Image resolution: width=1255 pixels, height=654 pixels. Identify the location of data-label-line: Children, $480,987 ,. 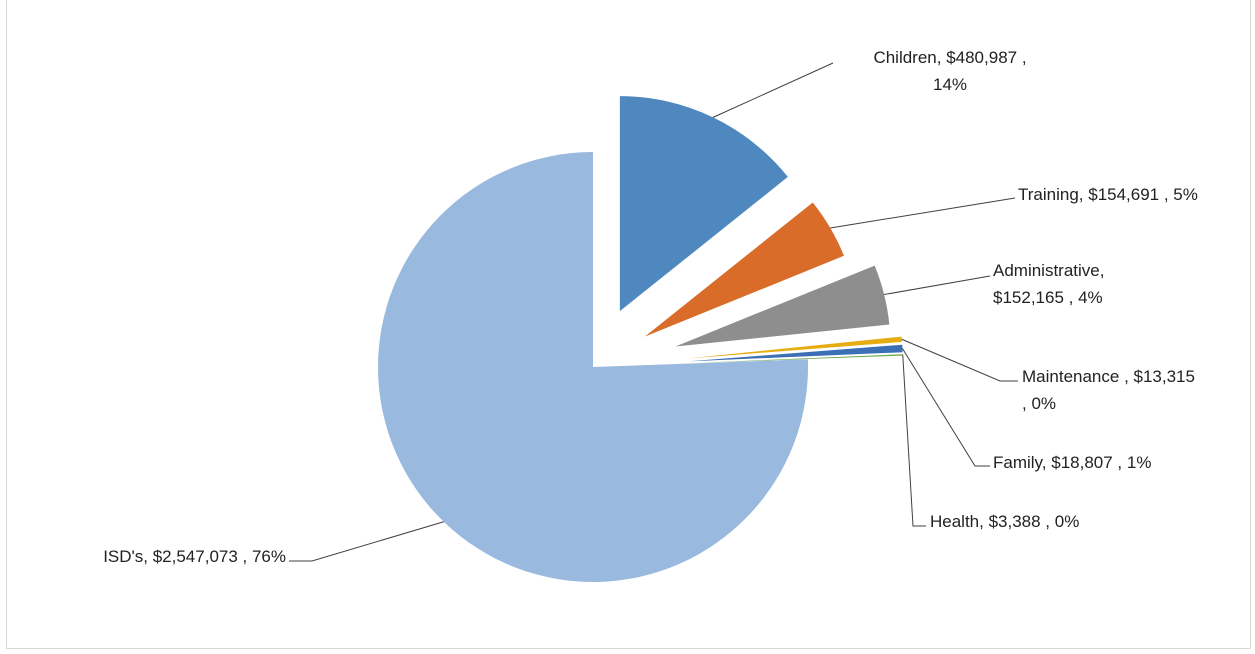
(949, 57).